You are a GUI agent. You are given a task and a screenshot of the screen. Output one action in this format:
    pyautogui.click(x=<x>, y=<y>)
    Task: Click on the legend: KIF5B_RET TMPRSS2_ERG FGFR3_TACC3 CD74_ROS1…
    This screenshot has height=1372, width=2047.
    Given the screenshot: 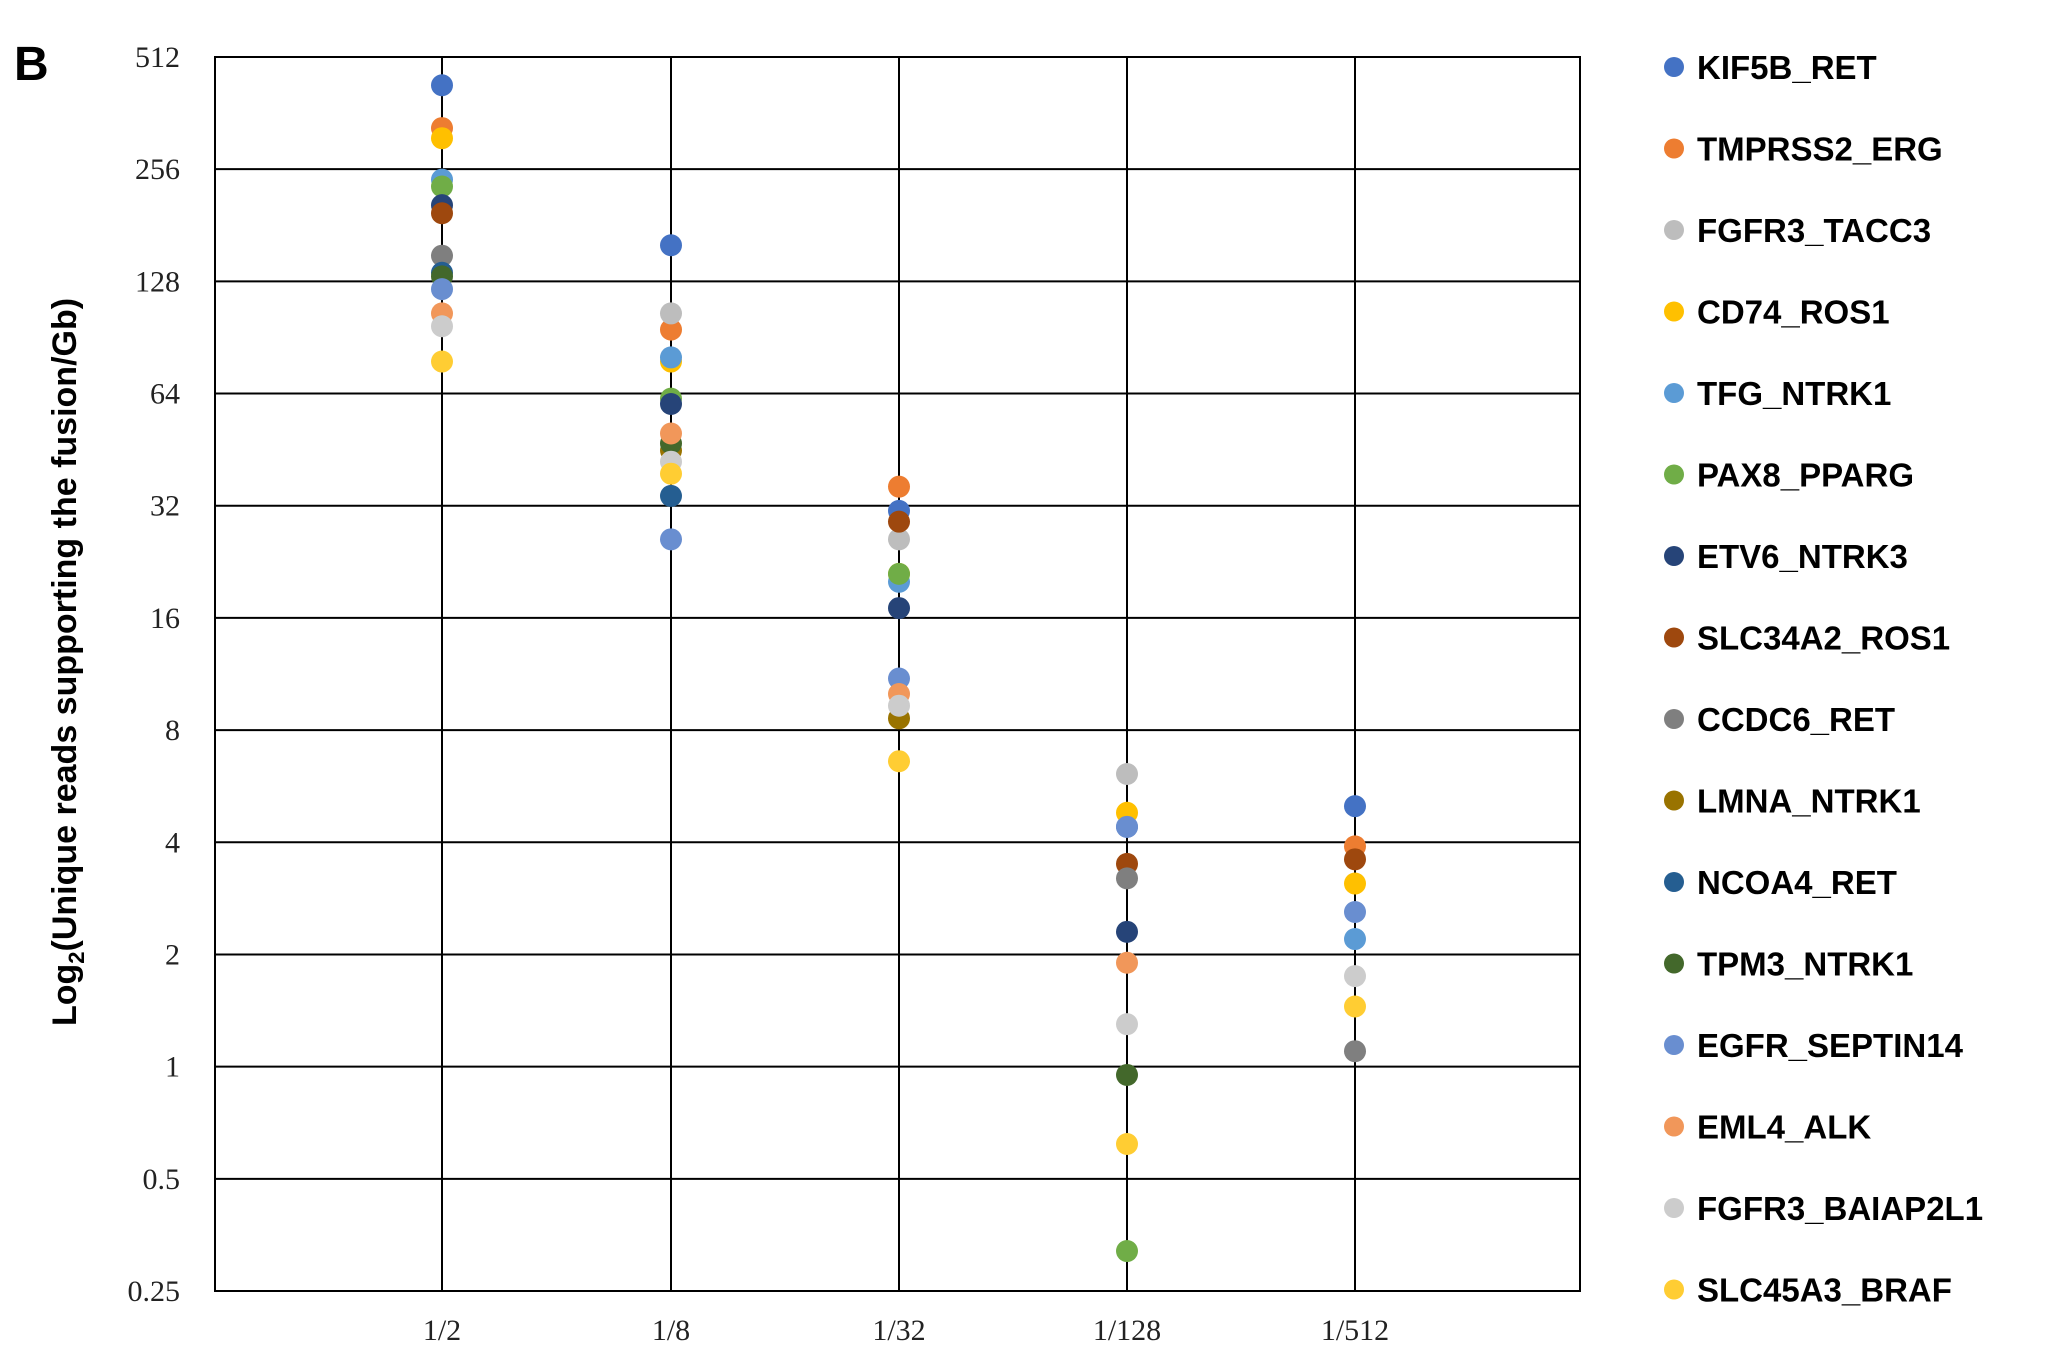 What is the action you would take?
    pyautogui.click(x=1823, y=679)
    